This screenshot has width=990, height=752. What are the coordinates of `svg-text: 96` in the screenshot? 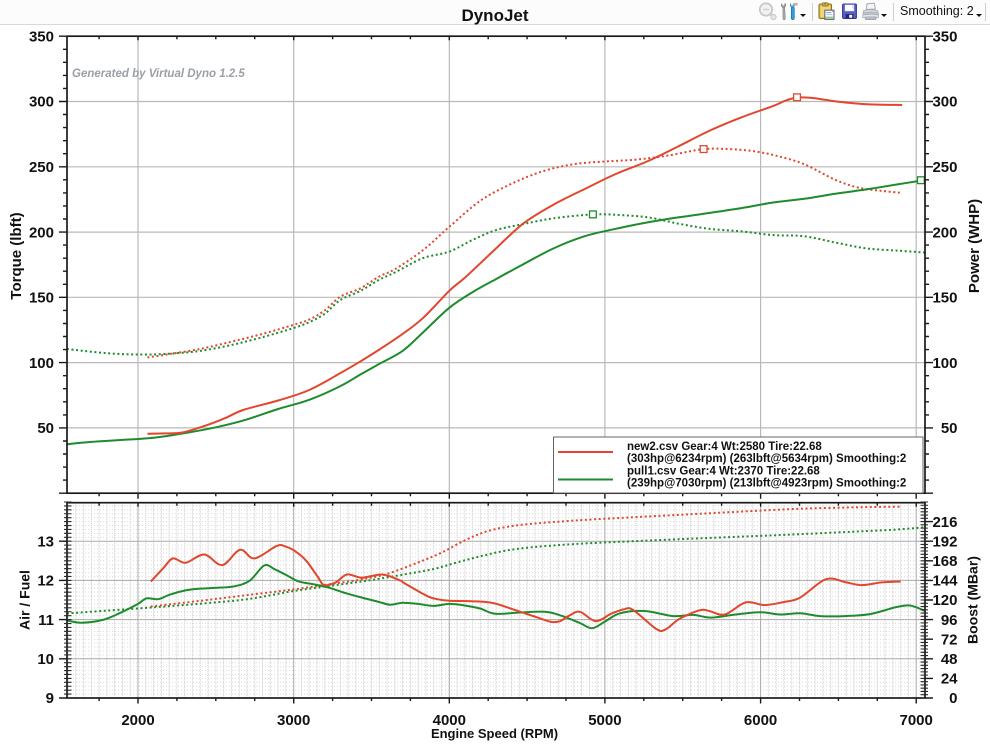 It's located at (949, 620).